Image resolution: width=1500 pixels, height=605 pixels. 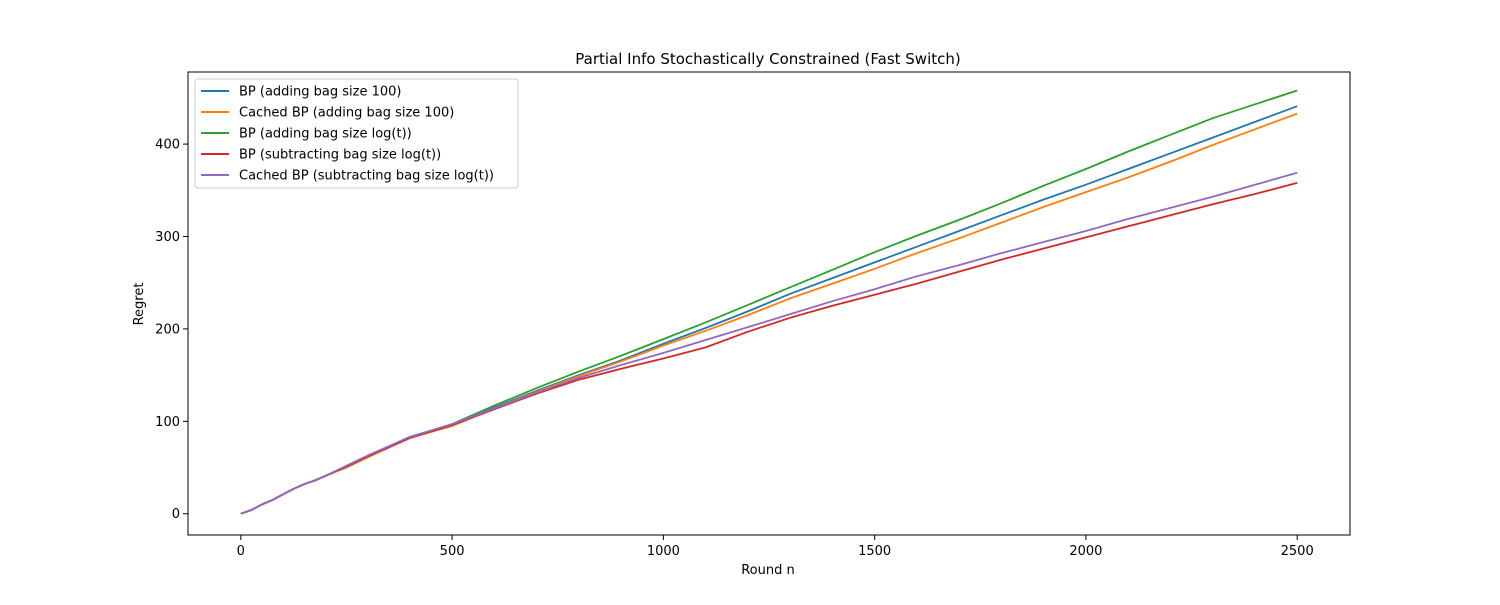 I want to click on x-tick-label: 2000, so click(x=1085, y=551).